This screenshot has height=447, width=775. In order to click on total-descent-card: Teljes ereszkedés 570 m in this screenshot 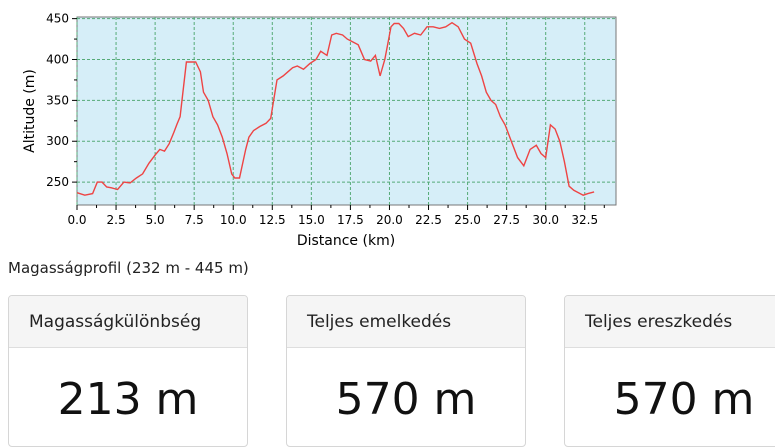, I will do `click(669, 371)`.